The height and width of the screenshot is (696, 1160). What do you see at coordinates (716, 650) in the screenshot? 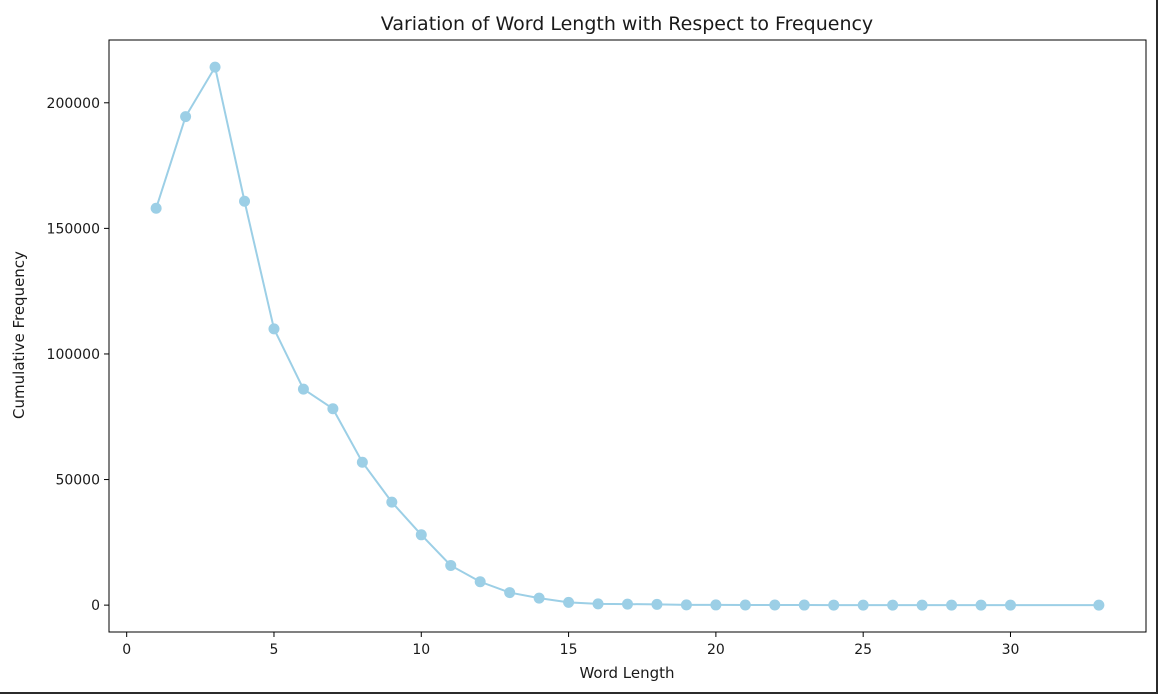
I see `x-tick-label: 20` at bounding box center [716, 650].